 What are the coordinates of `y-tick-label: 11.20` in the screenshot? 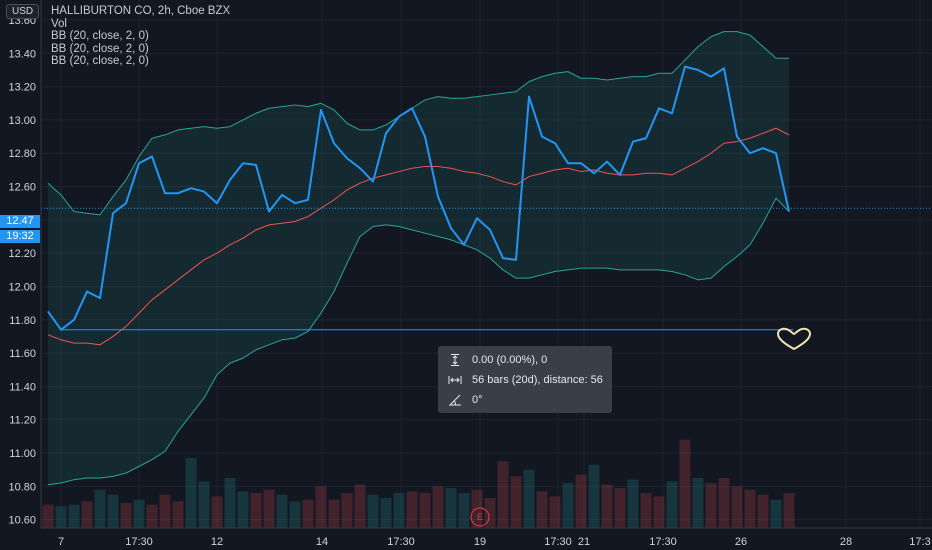 It's located at (22, 421).